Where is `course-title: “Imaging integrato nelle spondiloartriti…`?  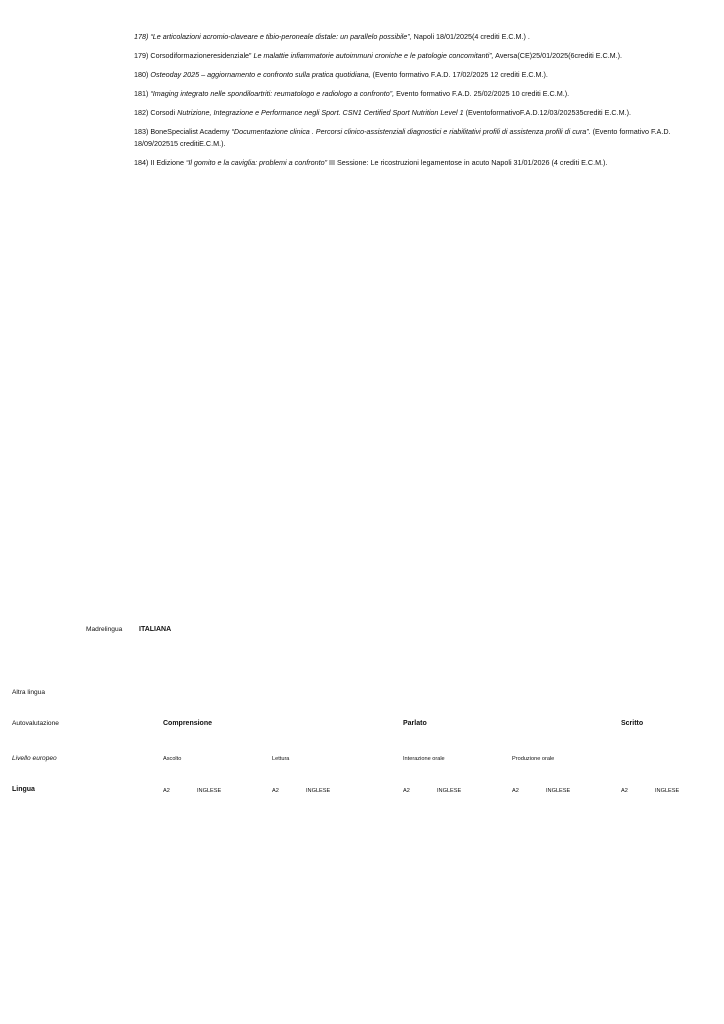
course-title: “Imaging integrato nelle spondiloartriti… is located at coordinates (272, 93).